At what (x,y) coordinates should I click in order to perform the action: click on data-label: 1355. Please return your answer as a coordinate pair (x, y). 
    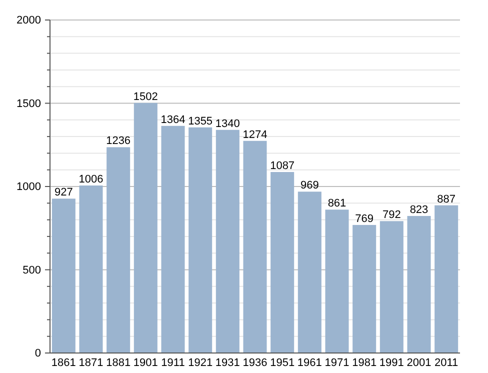
    Looking at the image, I should click on (200, 121).